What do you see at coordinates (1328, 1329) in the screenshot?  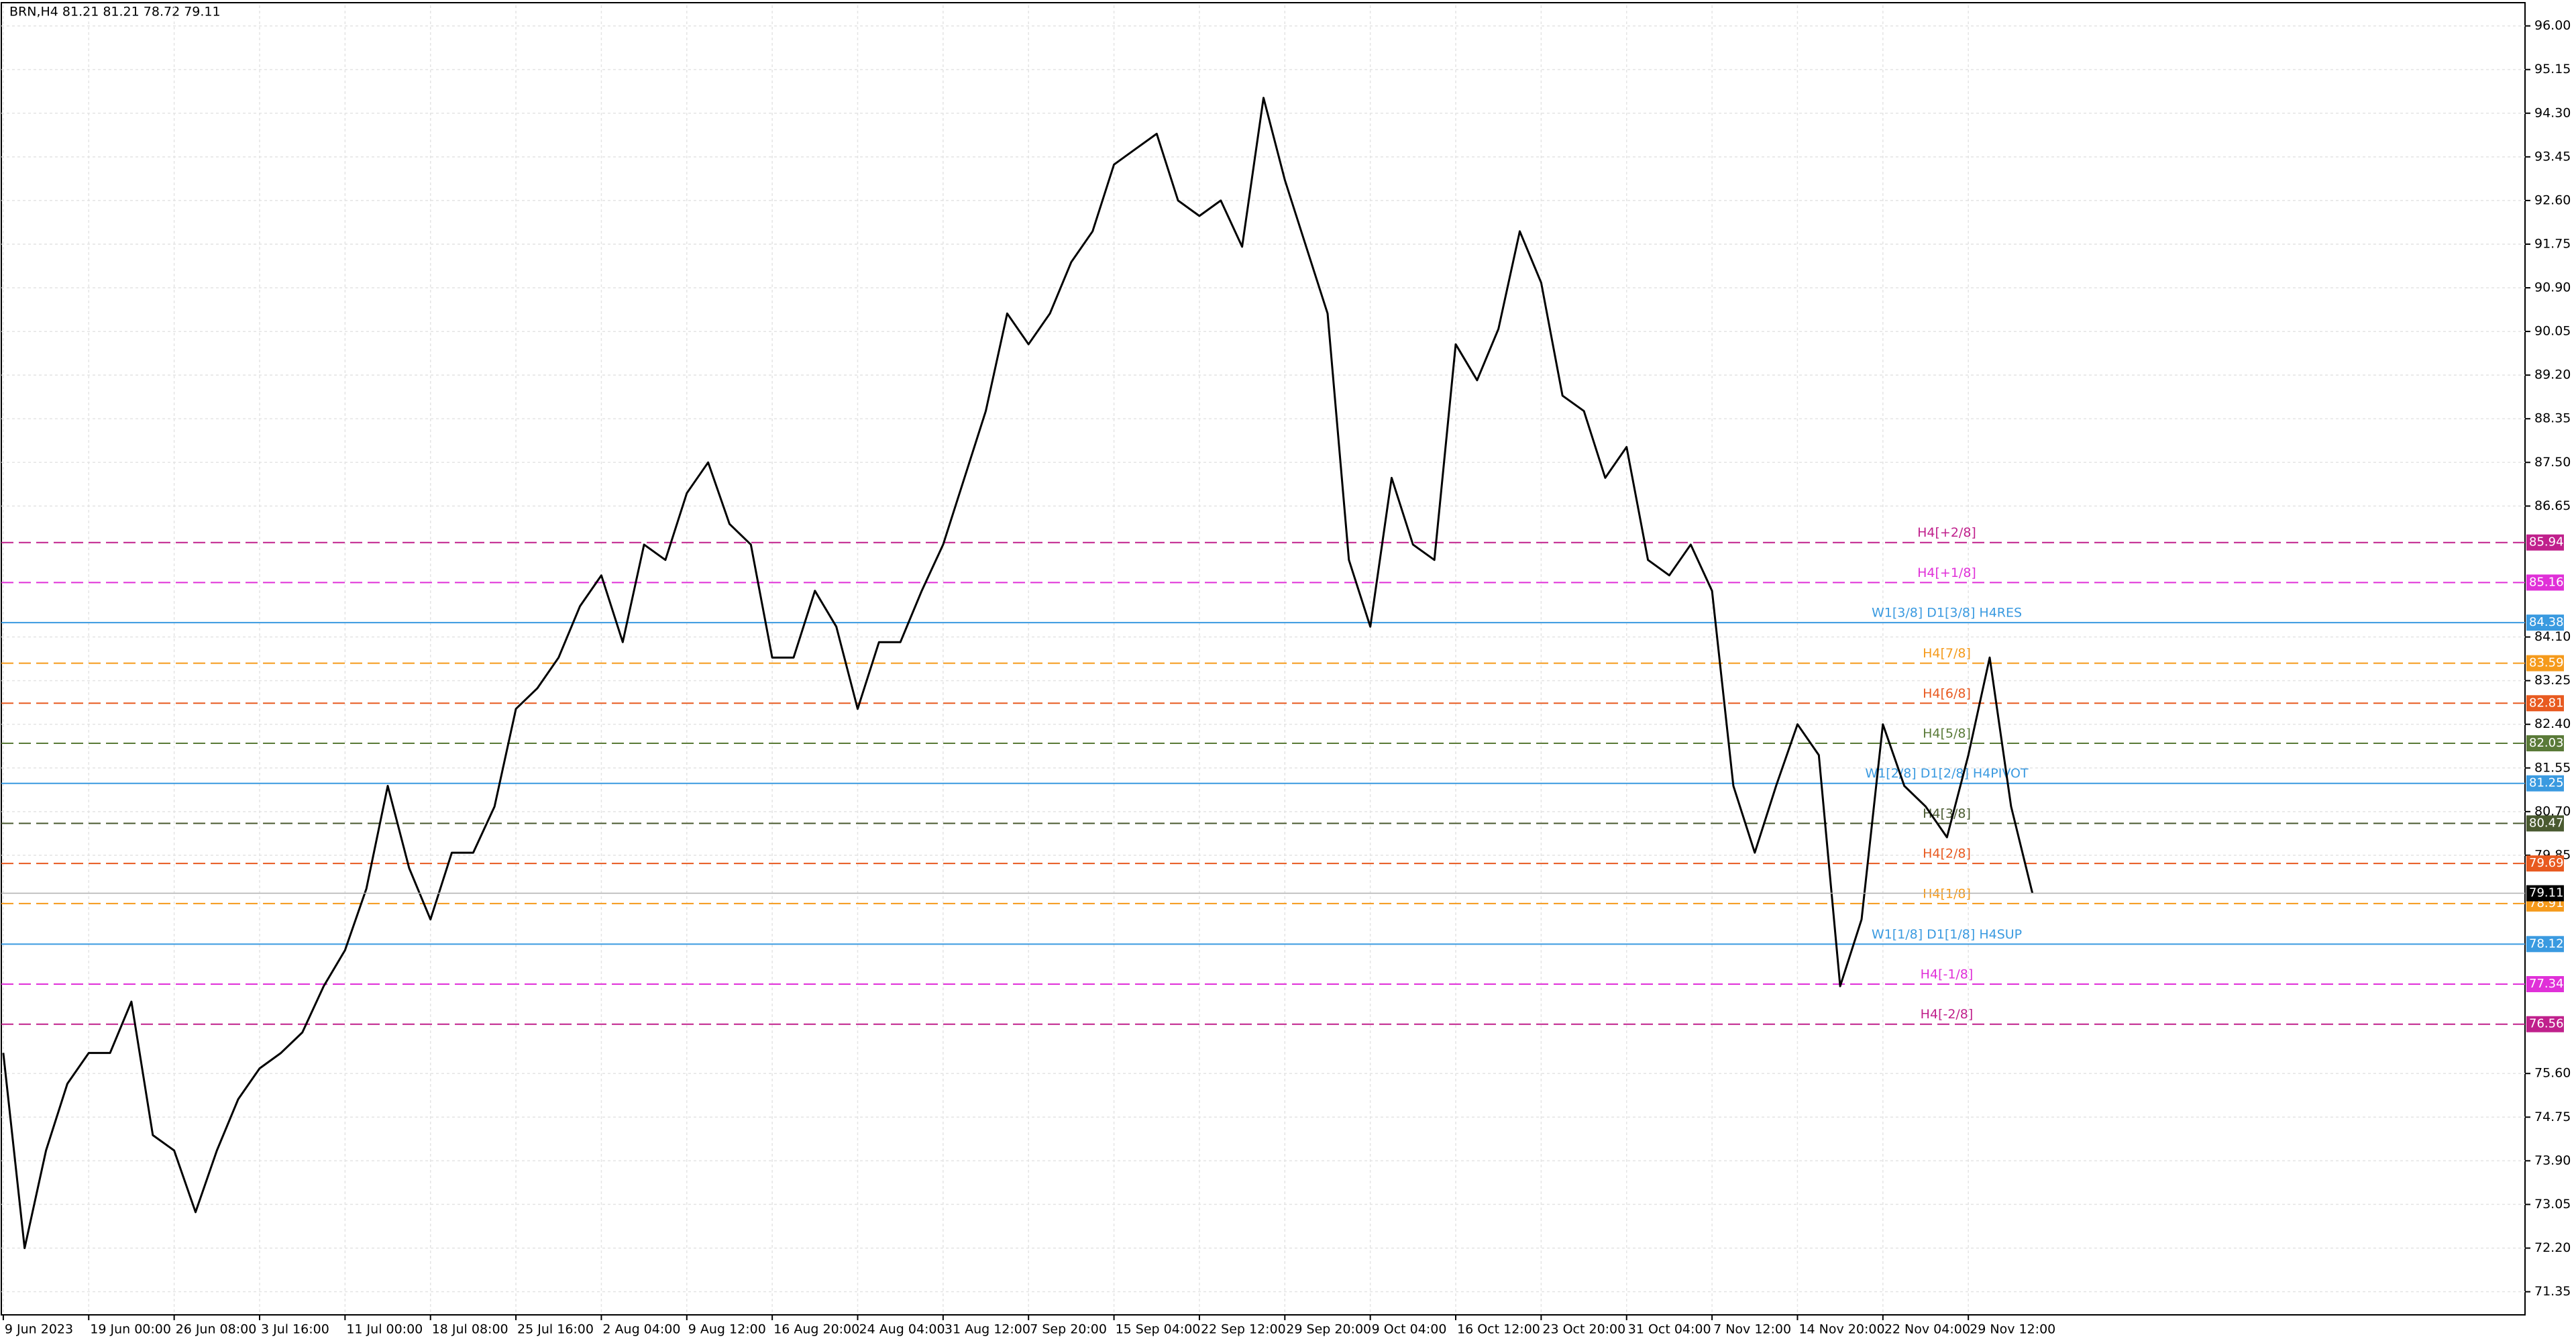 I see `x-tick-label: 29 Sep 20:00` at bounding box center [1328, 1329].